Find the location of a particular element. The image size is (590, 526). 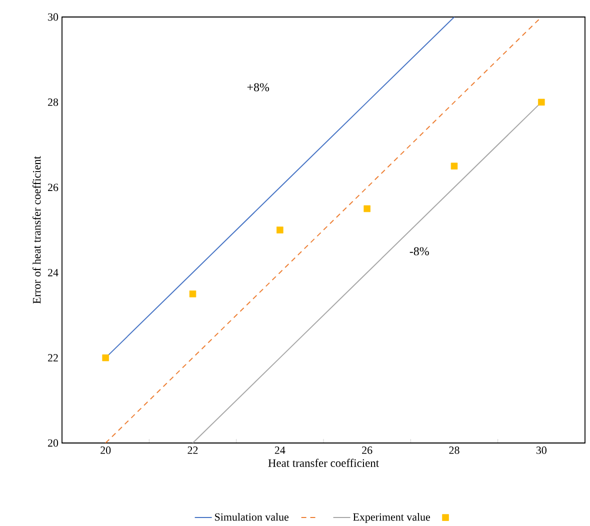

x-tick-label: 26 is located at coordinates (367, 450).